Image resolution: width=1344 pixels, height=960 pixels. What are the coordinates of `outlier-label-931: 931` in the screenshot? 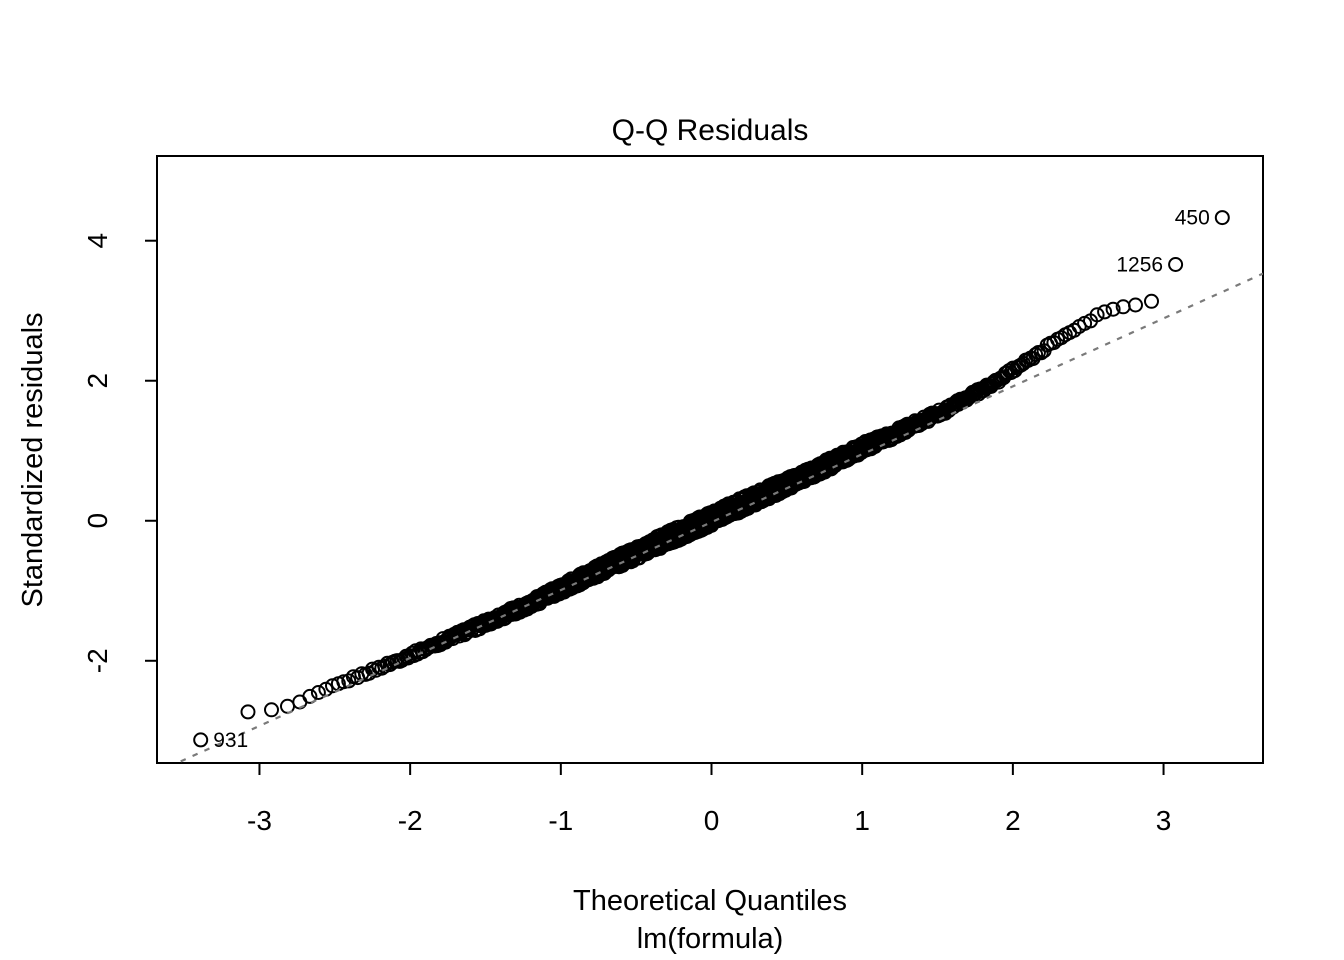 It's located at (230, 740).